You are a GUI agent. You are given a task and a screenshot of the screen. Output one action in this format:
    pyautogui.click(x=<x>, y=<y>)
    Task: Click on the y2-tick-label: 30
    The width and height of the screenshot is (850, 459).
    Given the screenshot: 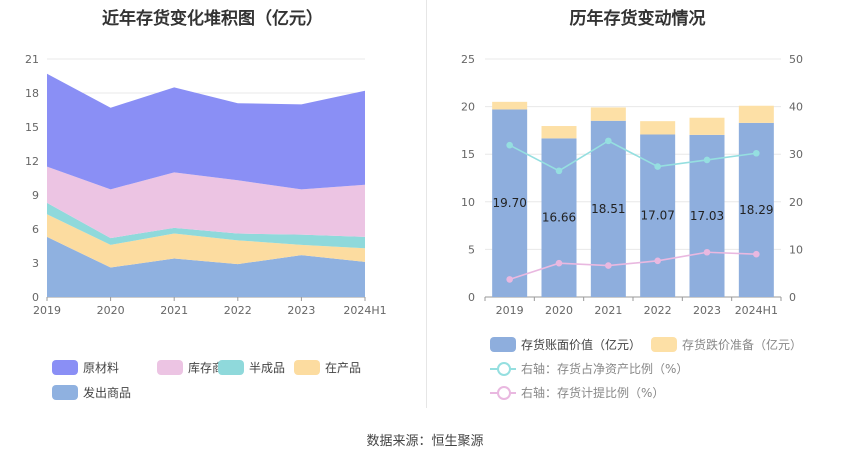 What is the action you would take?
    pyautogui.click(x=796, y=154)
    